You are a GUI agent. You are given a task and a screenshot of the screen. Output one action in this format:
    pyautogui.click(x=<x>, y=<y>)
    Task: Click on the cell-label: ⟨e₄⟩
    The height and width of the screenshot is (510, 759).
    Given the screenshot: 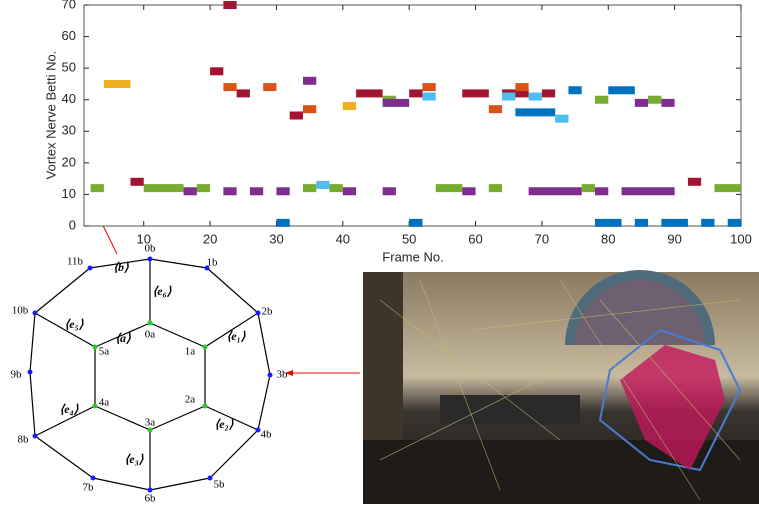 What is the action you would take?
    pyautogui.click(x=69, y=409)
    